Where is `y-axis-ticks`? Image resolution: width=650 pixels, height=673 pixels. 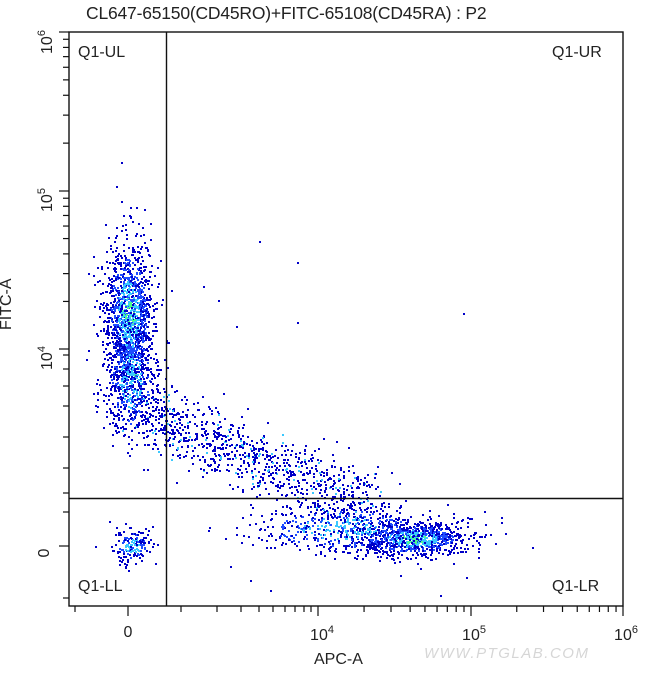 y-axis-ticks is located at coordinates (64, 315).